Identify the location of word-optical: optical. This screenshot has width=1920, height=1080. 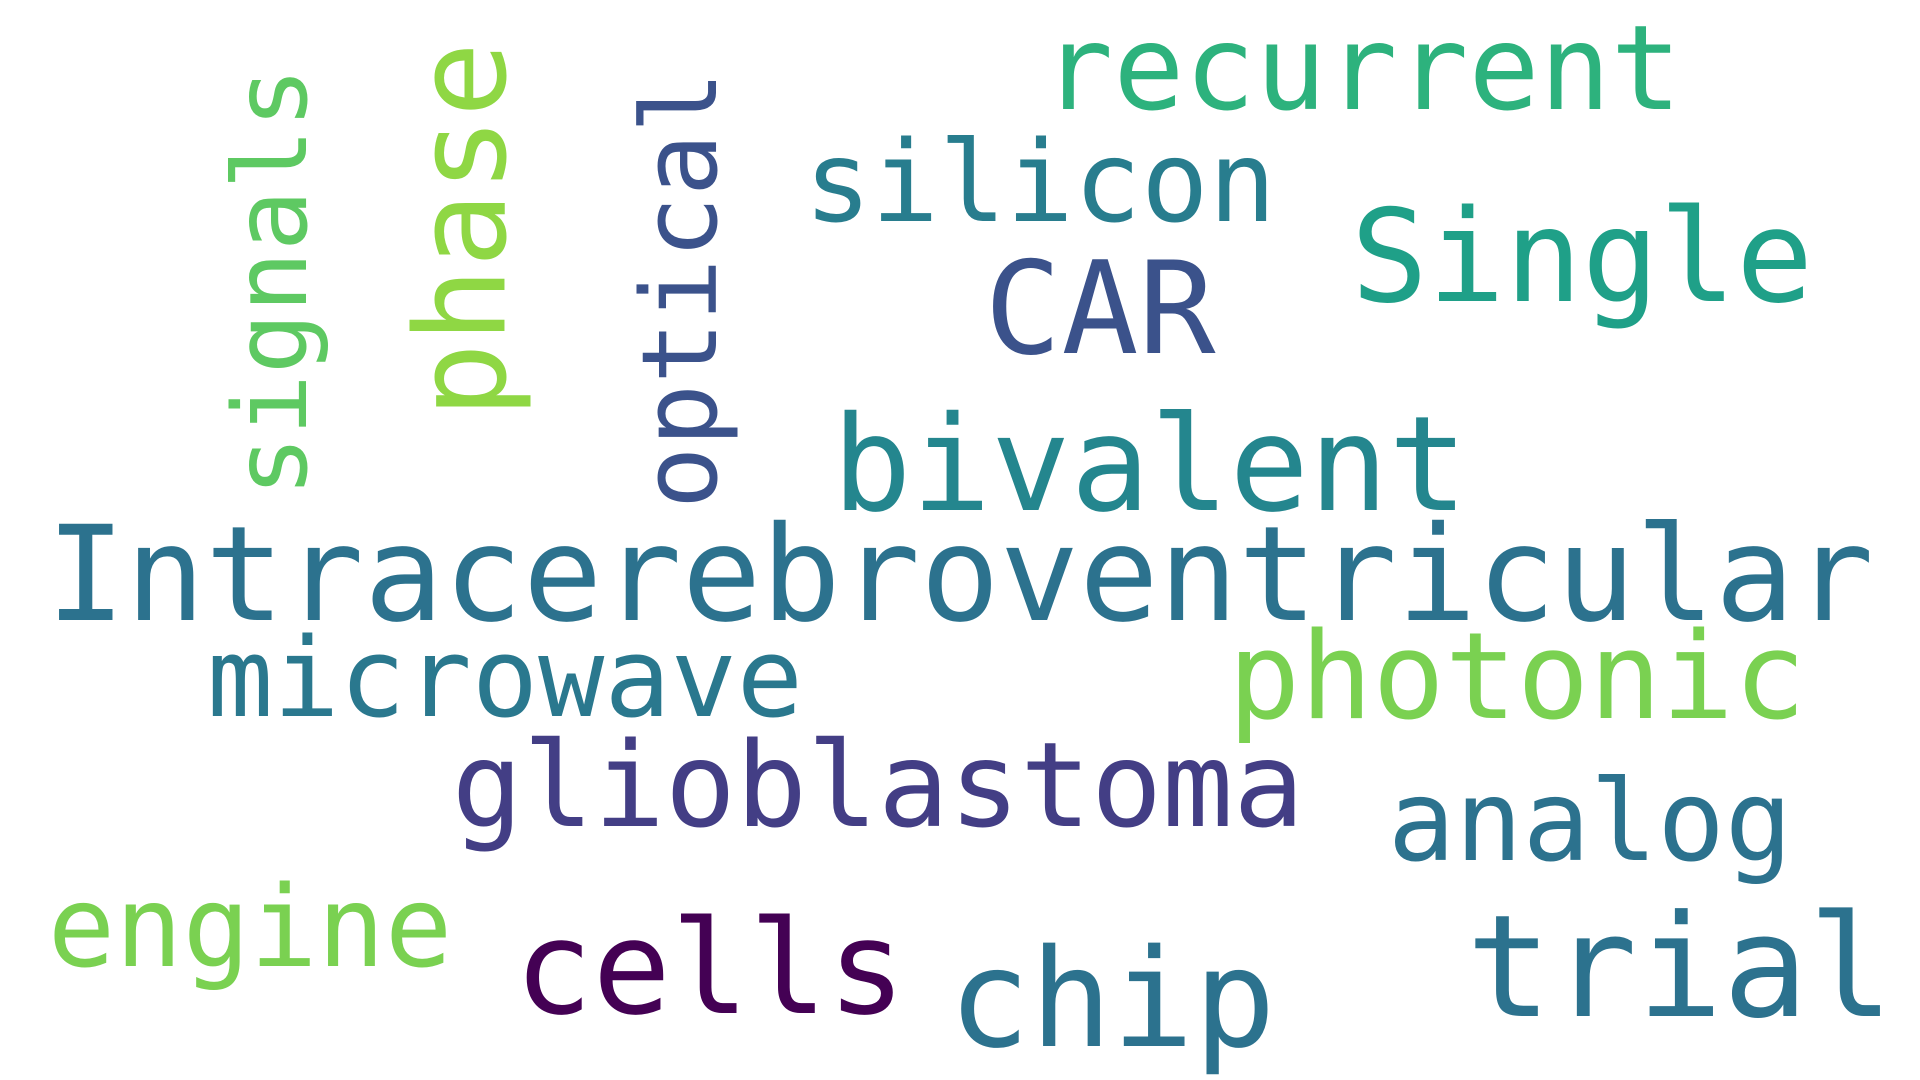
(680, 290).